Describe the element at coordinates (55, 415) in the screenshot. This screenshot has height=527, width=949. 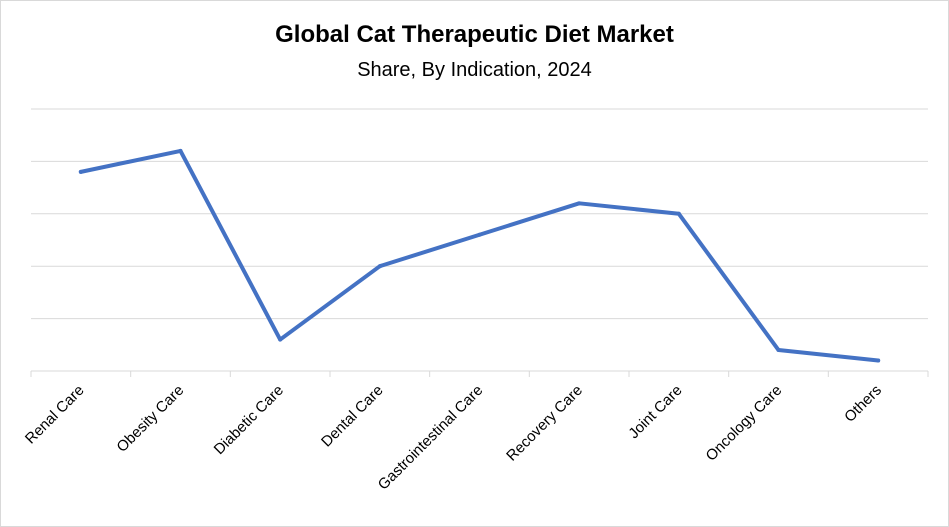
I see `x-tick-label: Renal Care` at that location.